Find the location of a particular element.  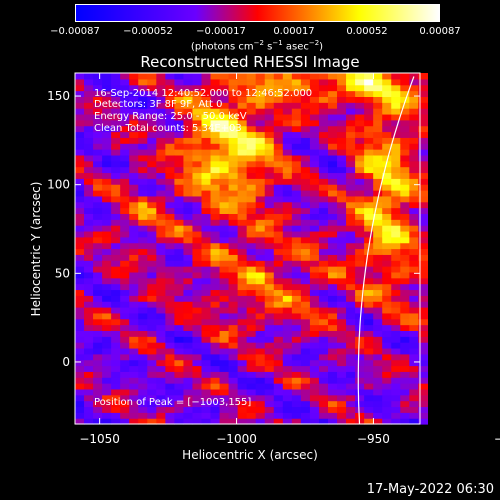

x-axis-label: Heliocentric X (arcsec) is located at coordinates (250, 455).